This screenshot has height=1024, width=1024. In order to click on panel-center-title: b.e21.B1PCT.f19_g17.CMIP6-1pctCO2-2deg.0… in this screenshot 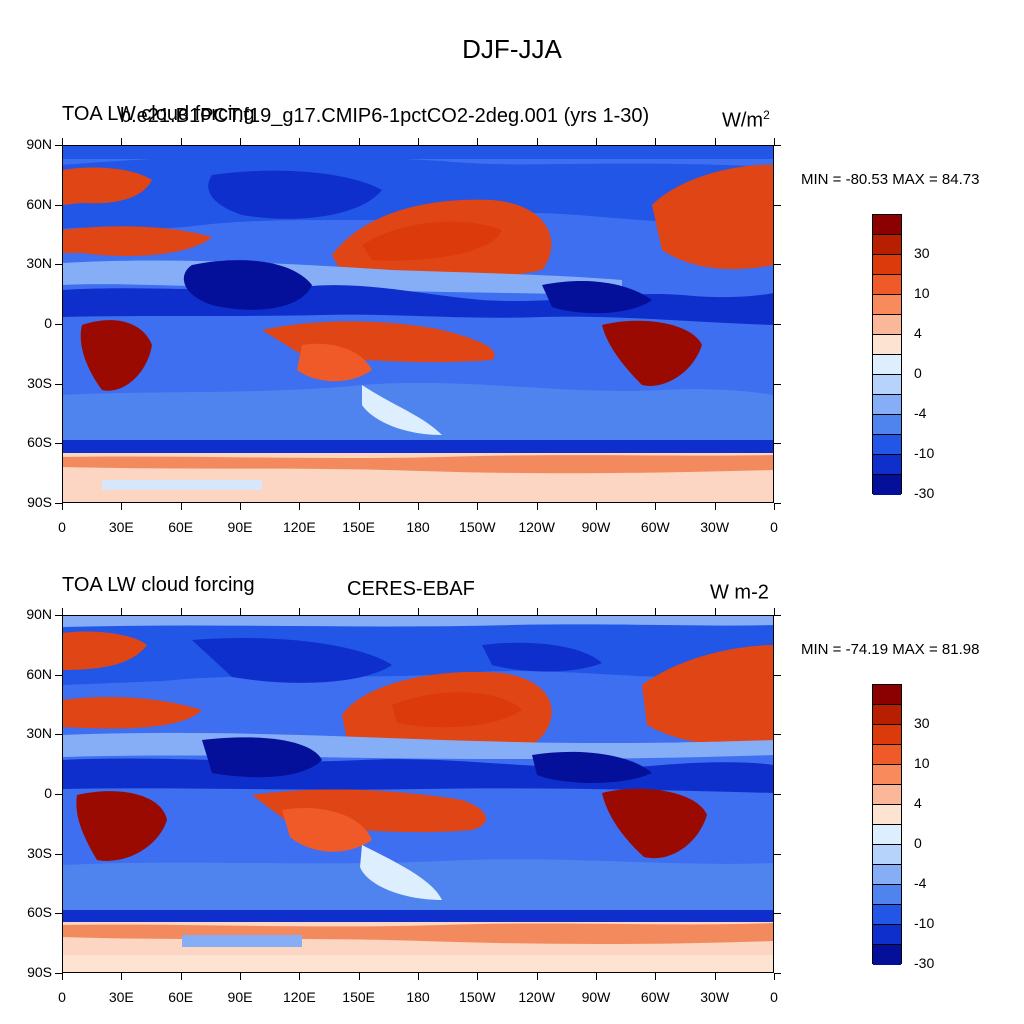, I will do `click(385, 116)`.